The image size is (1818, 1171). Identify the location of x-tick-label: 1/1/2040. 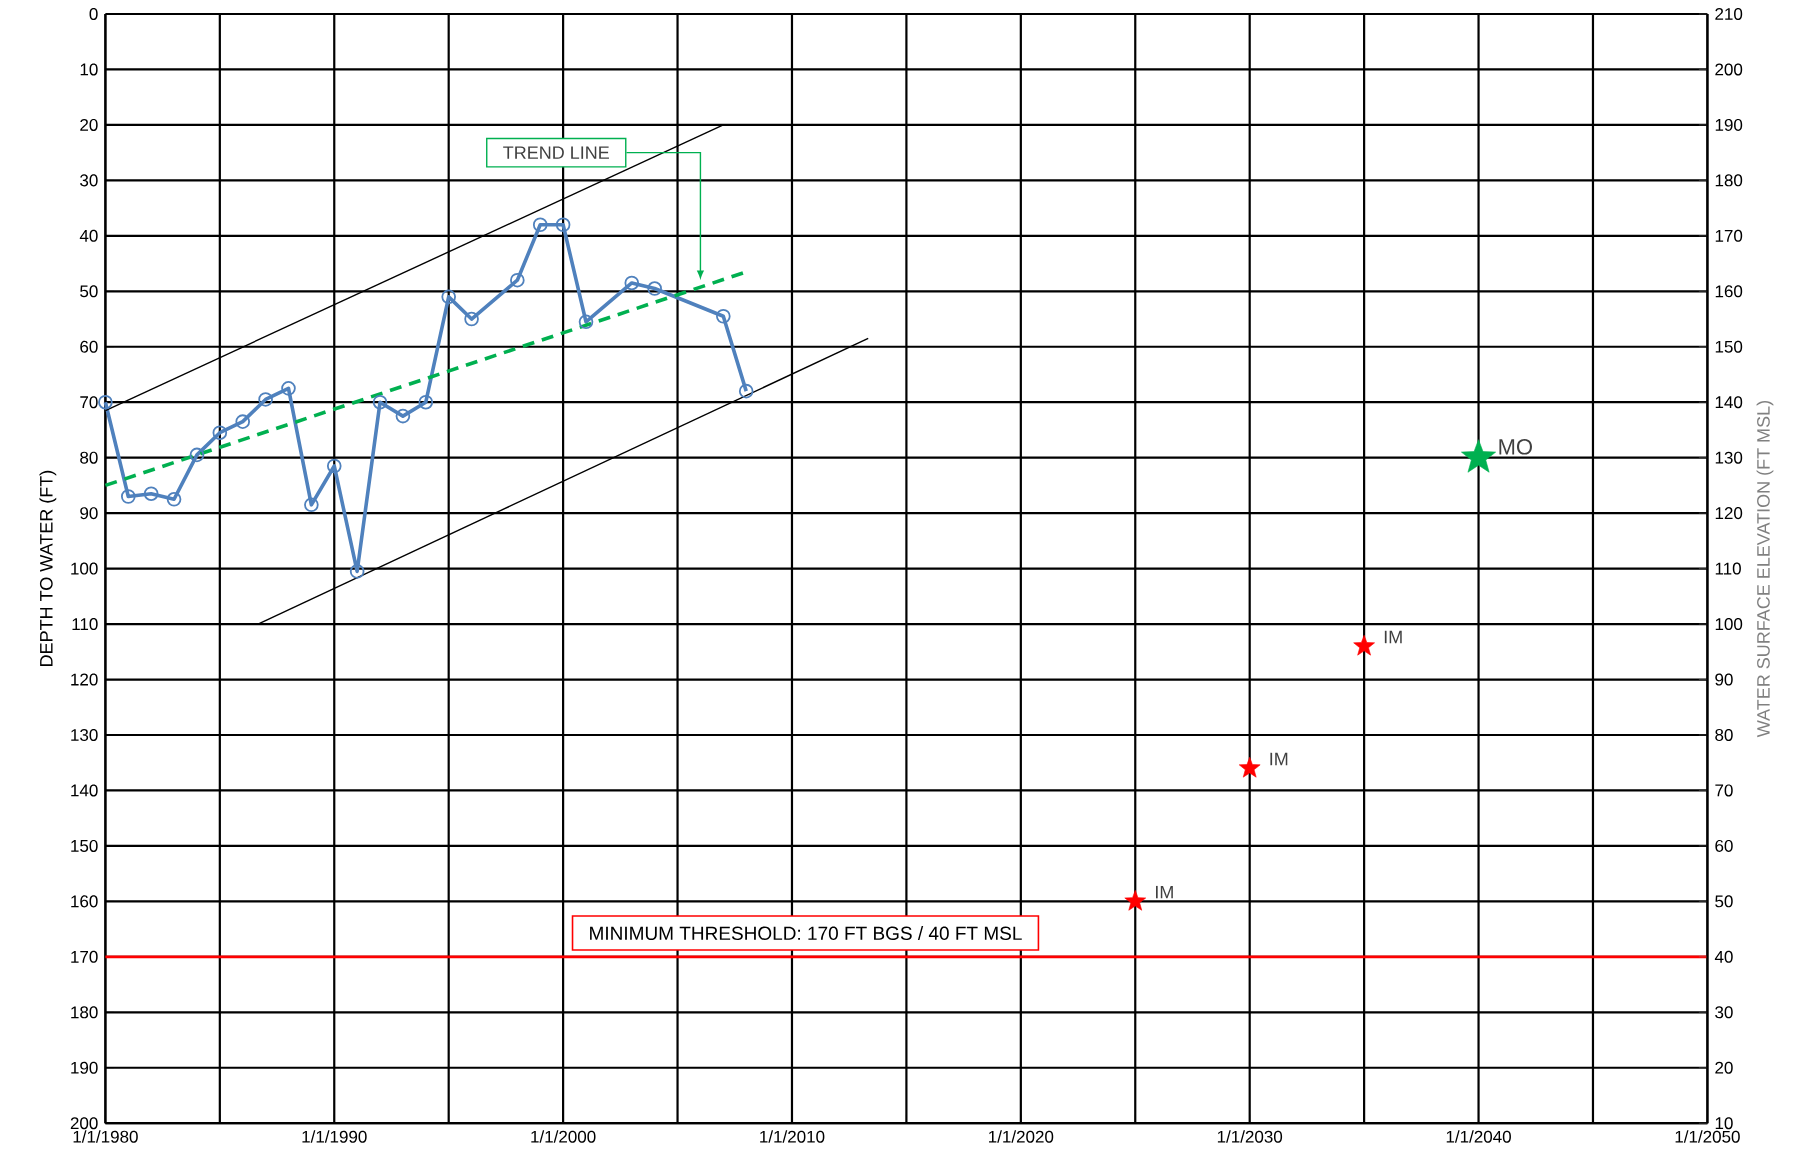
(1478, 1136).